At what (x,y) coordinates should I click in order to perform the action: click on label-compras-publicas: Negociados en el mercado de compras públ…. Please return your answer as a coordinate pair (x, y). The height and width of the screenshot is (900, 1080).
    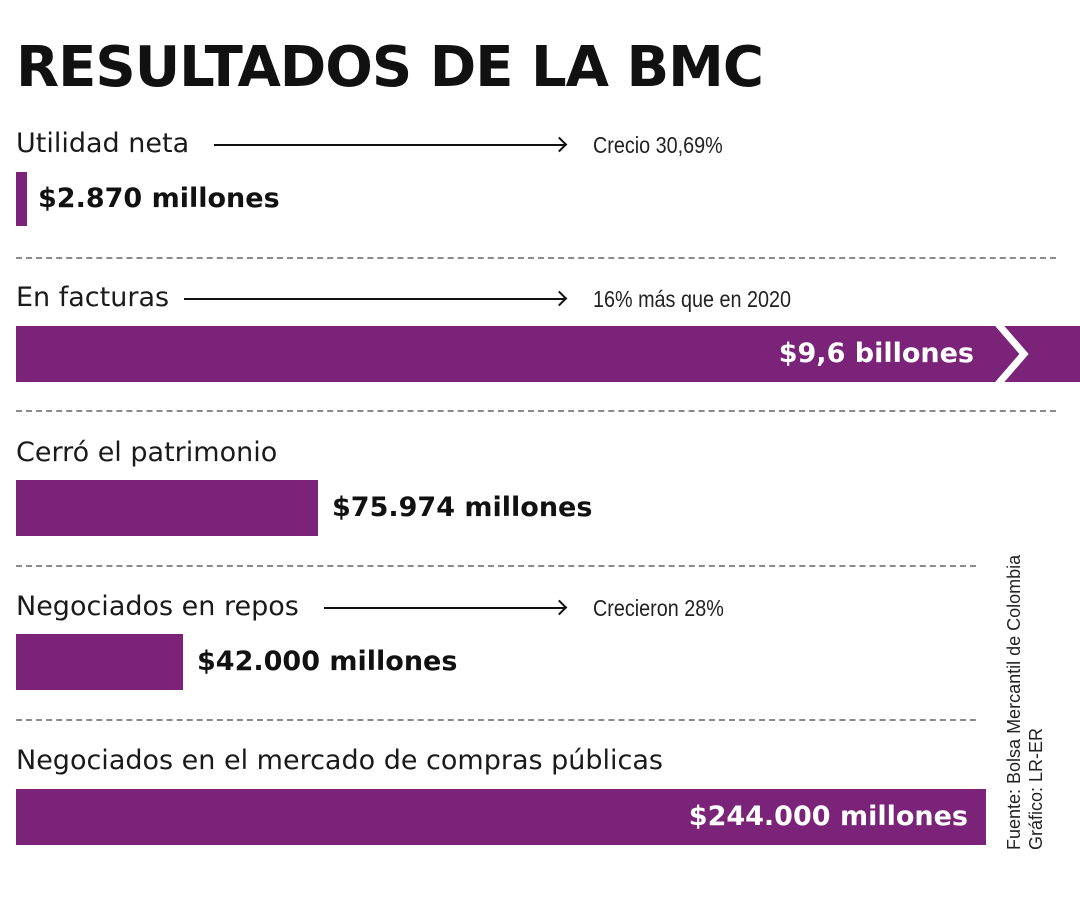
    Looking at the image, I should click on (339, 760).